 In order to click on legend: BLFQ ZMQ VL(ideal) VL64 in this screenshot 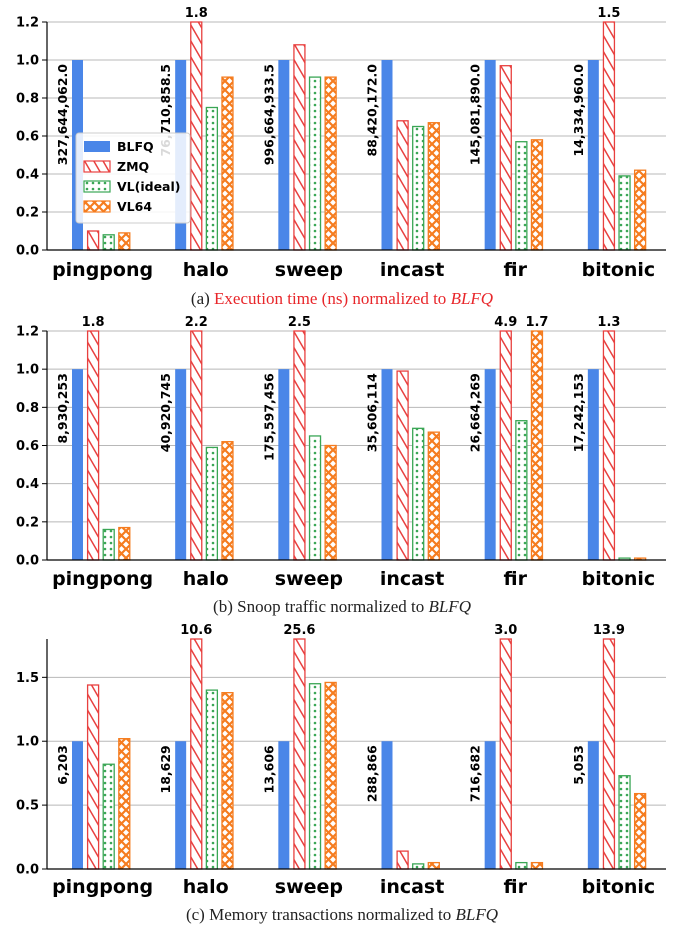, I will do `click(133, 178)`.